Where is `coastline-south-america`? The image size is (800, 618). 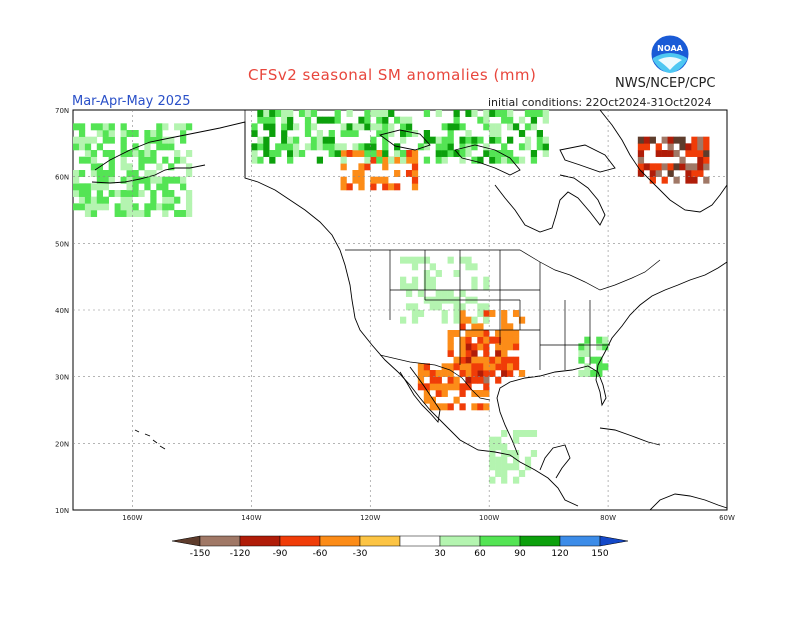
coastline-south-america is located at coordinates (688, 502).